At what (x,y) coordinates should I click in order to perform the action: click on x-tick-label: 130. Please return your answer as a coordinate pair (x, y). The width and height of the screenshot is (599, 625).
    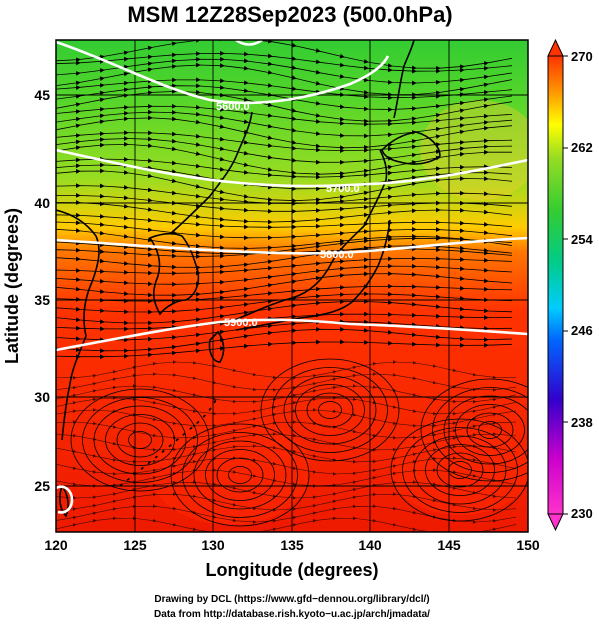
    Looking at the image, I should click on (213, 545).